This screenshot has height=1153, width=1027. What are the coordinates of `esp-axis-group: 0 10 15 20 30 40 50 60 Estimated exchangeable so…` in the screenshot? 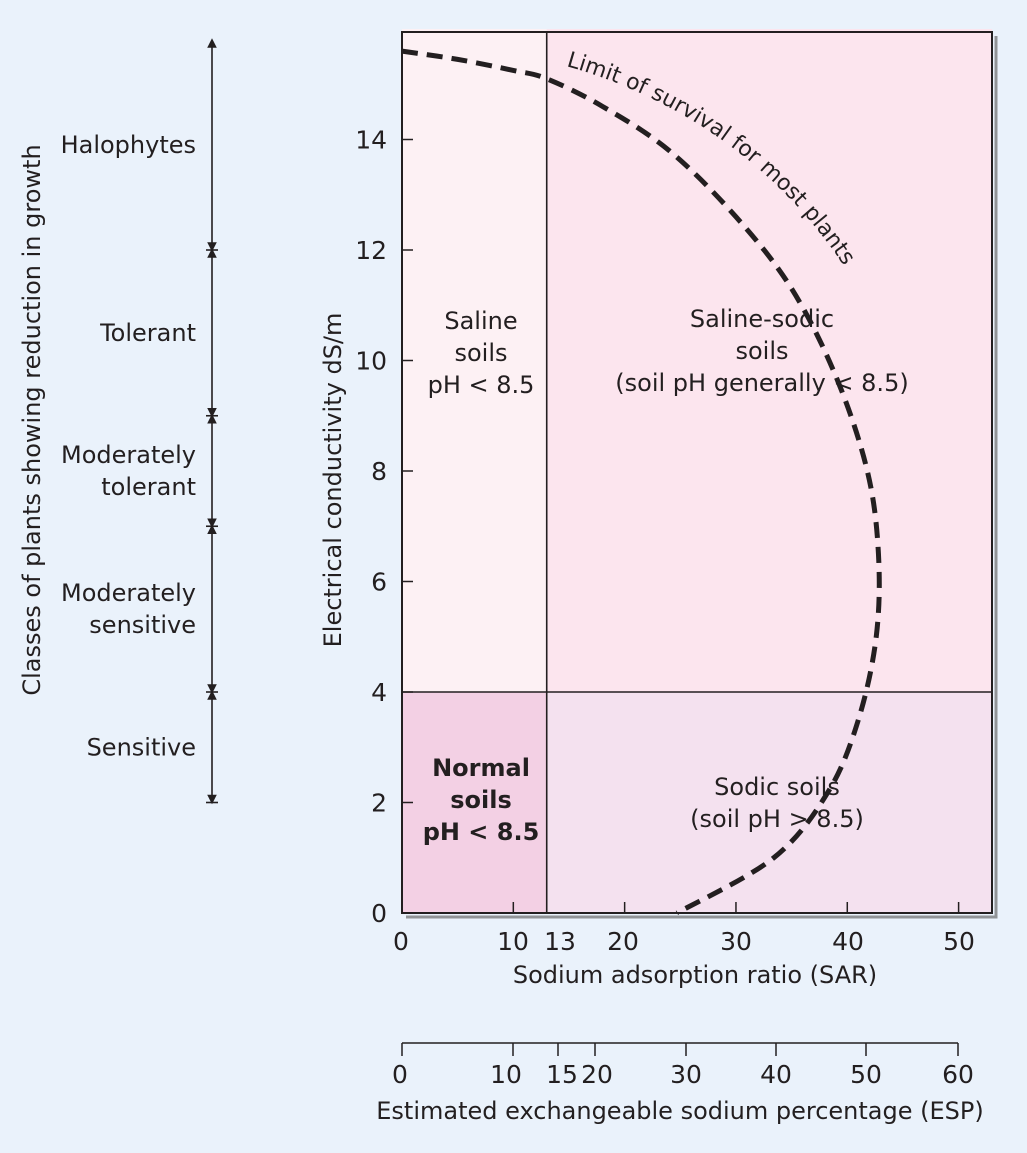 It's located at (680, 1083).